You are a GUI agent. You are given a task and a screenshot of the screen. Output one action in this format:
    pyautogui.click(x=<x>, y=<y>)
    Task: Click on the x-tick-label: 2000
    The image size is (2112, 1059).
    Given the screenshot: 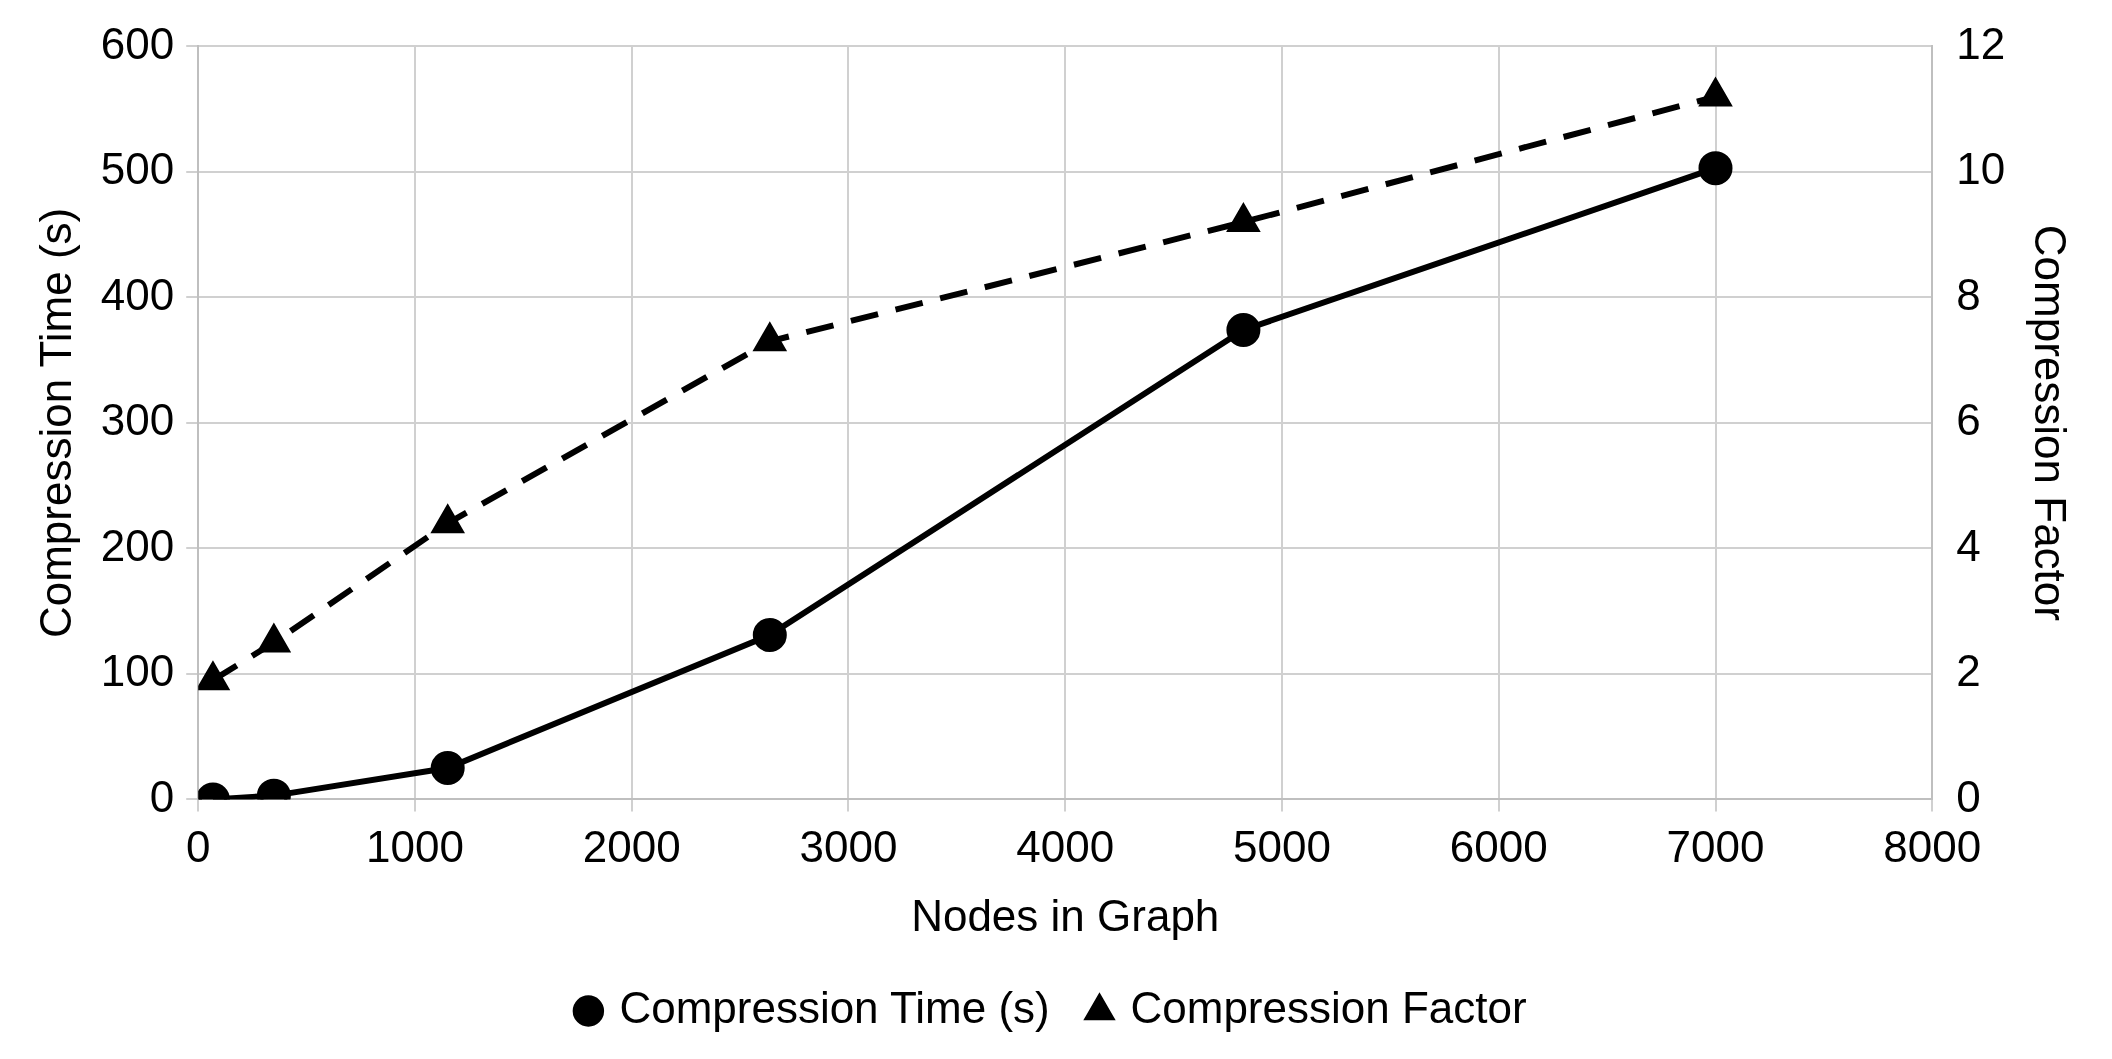 What is the action you would take?
    pyautogui.click(x=631, y=846)
    